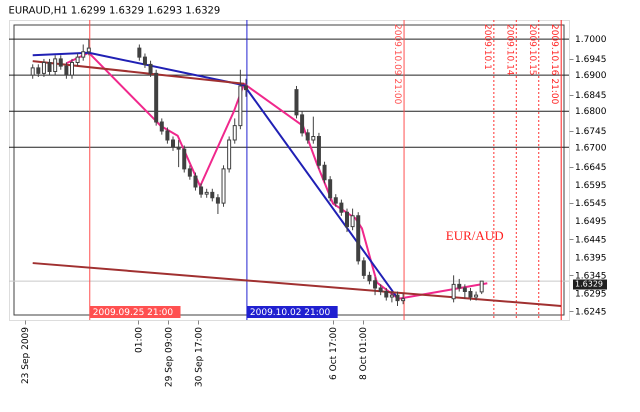 The height and width of the screenshot is (412, 640). Describe the element at coordinates (590, 258) in the screenshot. I see `y-tick-label: 1.6395` at that location.